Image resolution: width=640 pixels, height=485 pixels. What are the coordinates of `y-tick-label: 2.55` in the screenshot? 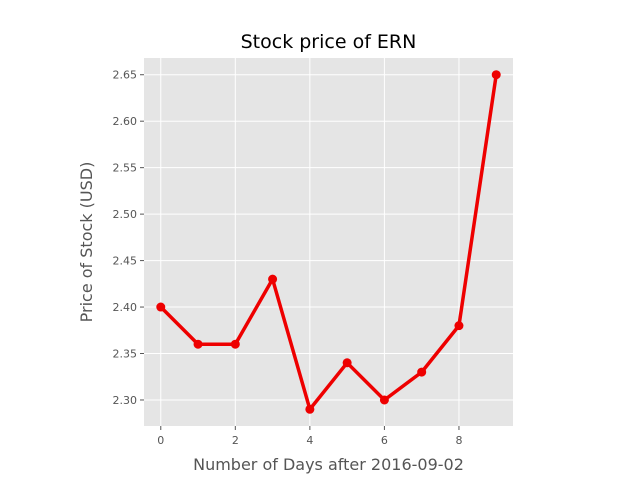 It's located at (125, 168).